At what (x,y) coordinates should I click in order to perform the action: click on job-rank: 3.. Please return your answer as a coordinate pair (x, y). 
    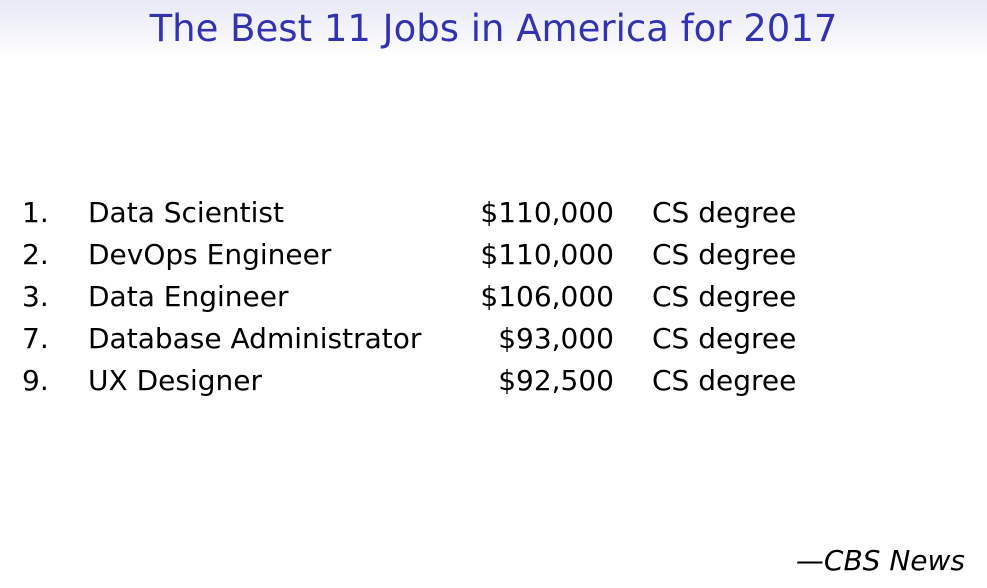
    Looking at the image, I should click on (35, 296).